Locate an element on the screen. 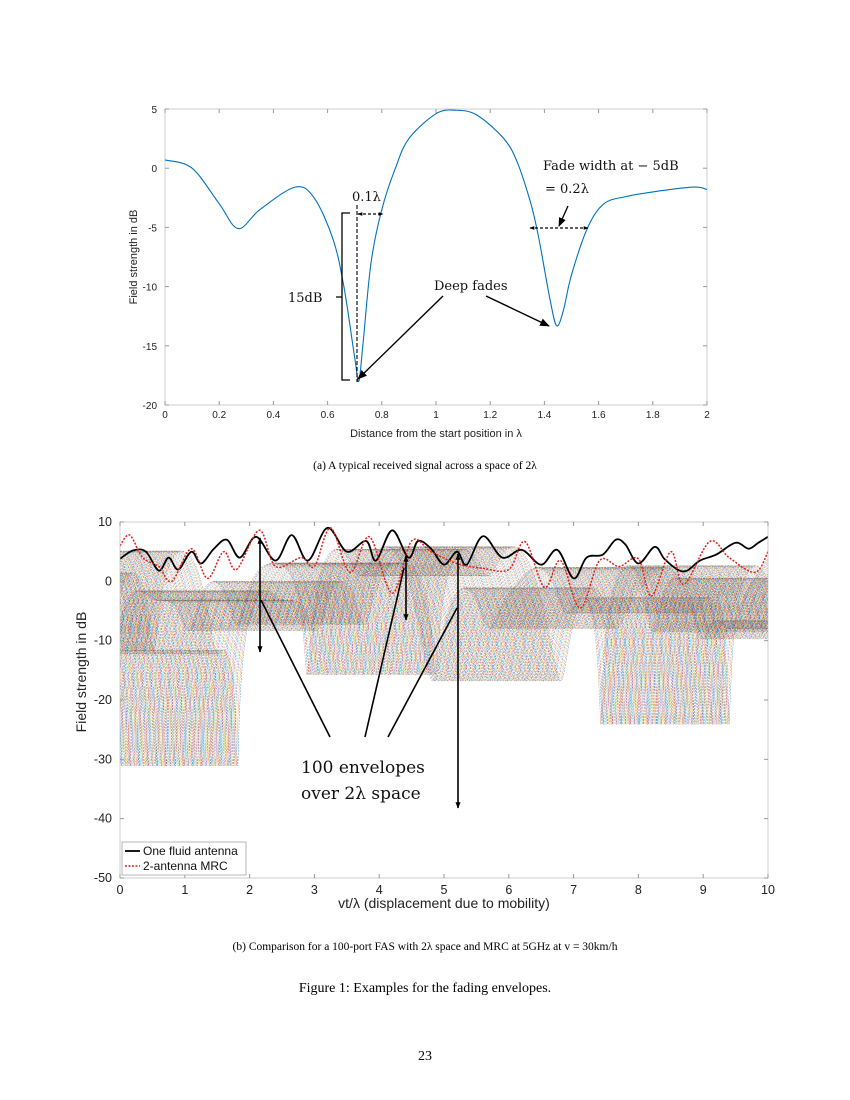 Image resolution: width=850 pixels, height=1100 pixels. x-tick-label: 1.8 is located at coordinates (653, 415).